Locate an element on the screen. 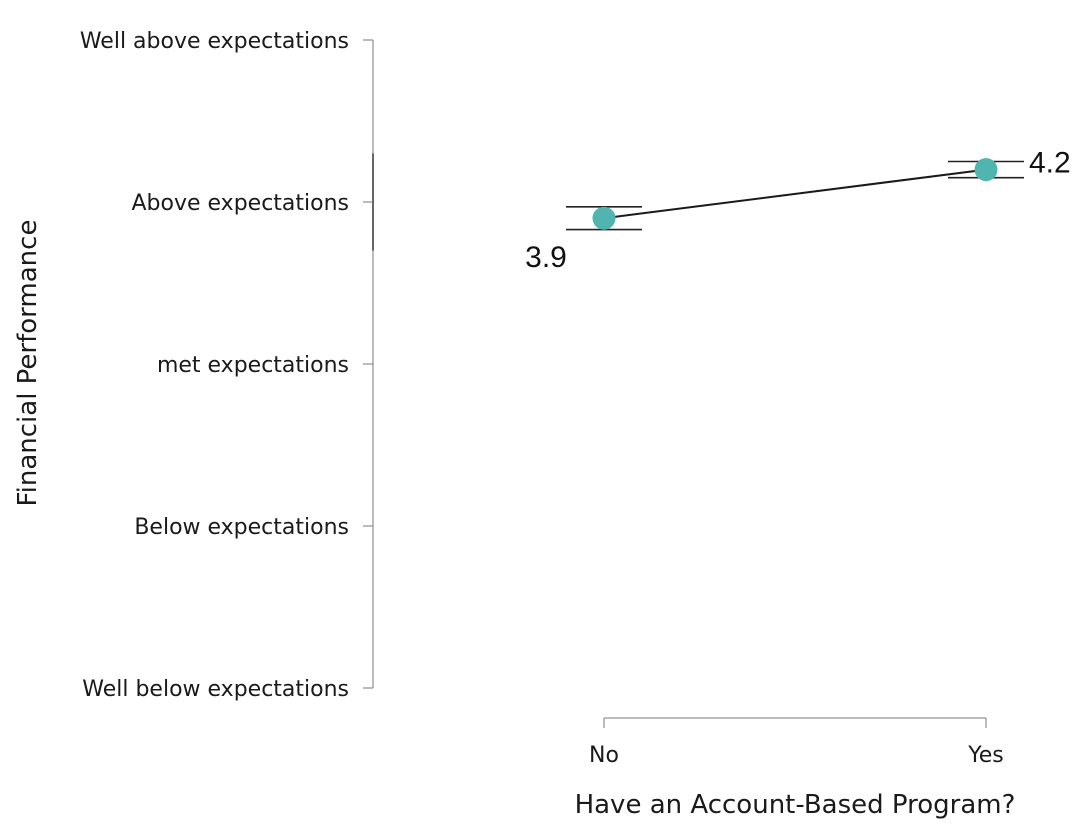  y-tick-label: Above expectations is located at coordinates (241, 203).